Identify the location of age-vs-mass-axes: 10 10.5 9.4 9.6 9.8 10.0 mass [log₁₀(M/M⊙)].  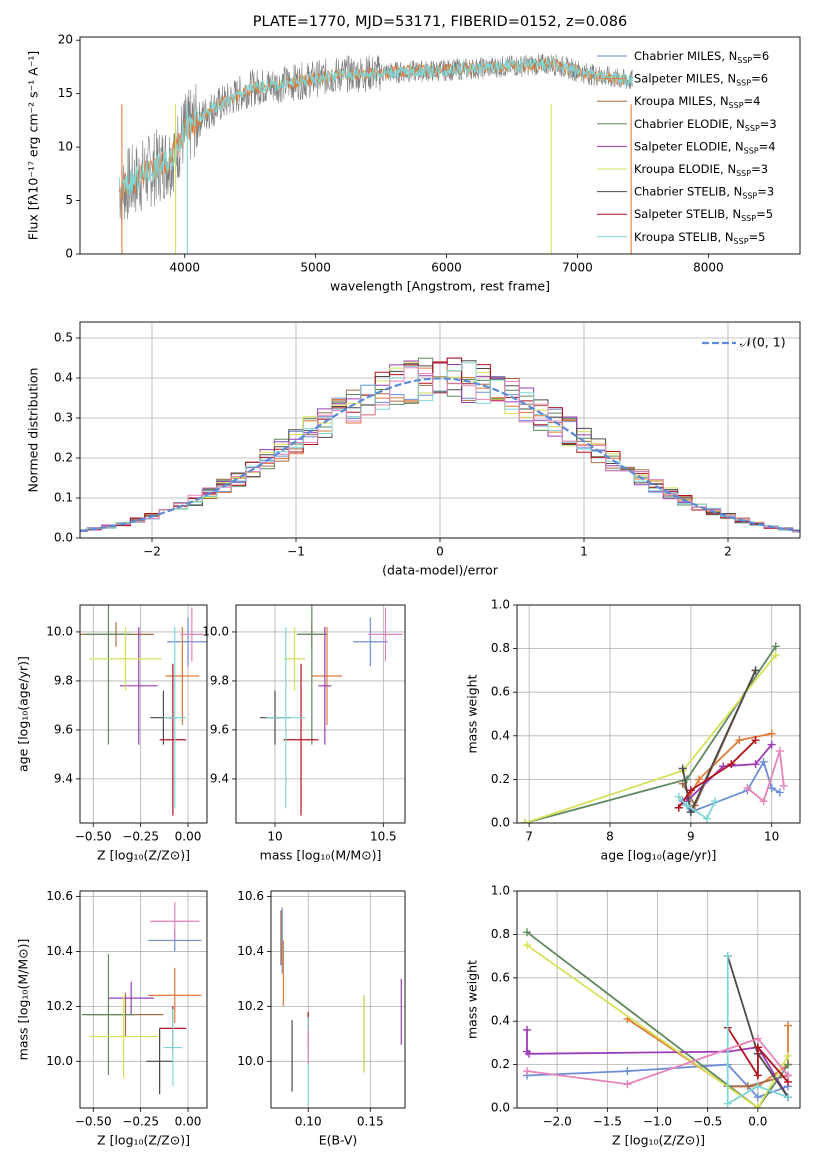
(304, 733).